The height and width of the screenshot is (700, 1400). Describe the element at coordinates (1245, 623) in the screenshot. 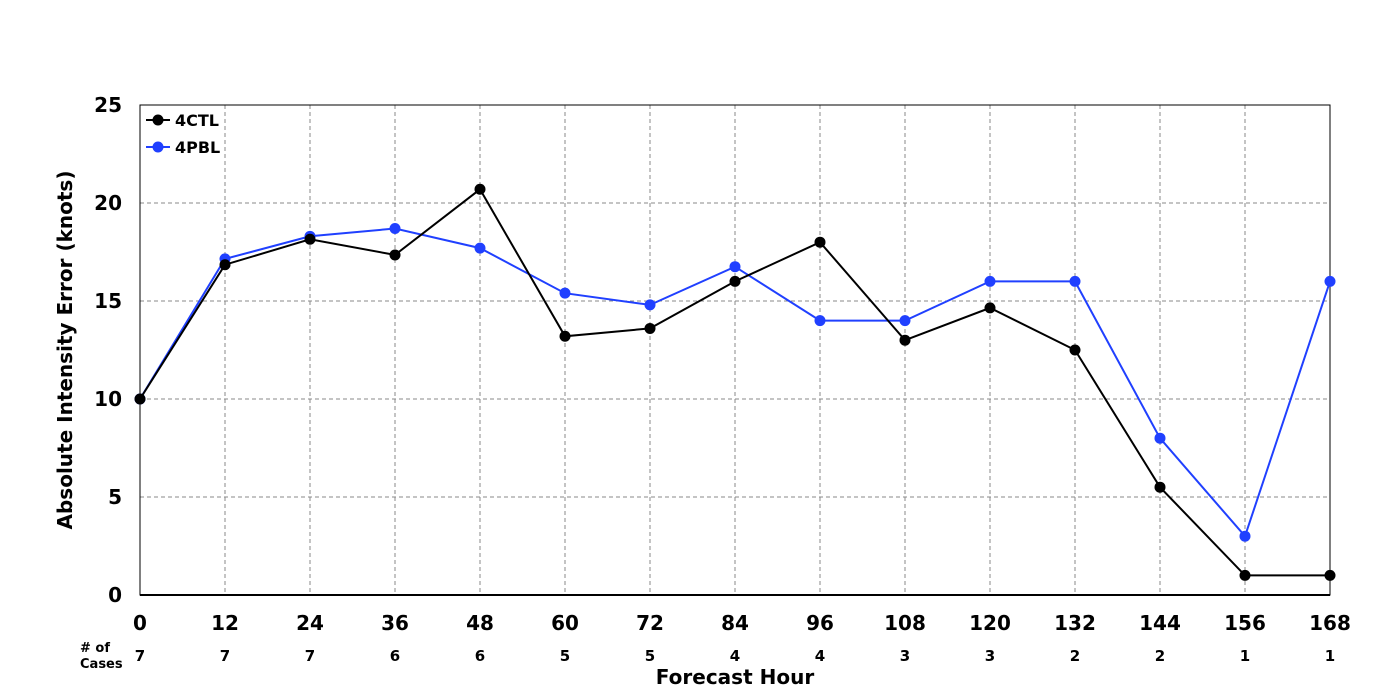

I see `x-tick-label: 156` at that location.